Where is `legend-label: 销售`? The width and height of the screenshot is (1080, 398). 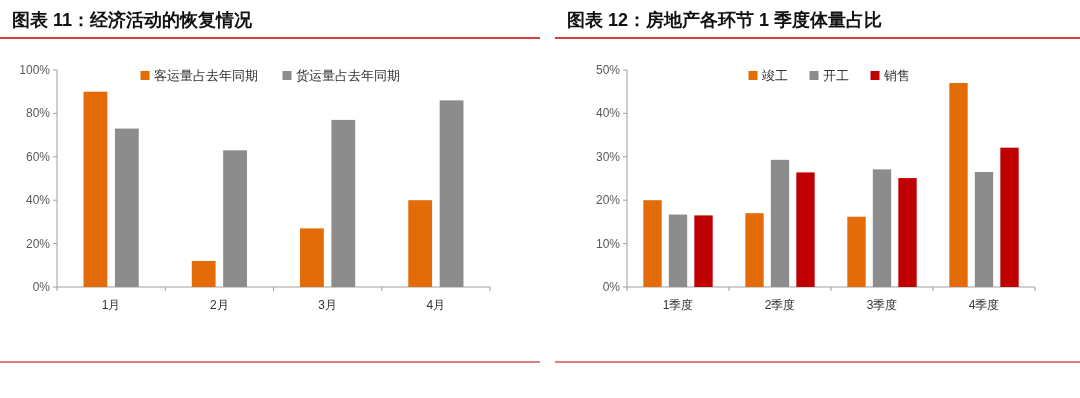
legend-label: 销售 is located at coordinates (896, 75).